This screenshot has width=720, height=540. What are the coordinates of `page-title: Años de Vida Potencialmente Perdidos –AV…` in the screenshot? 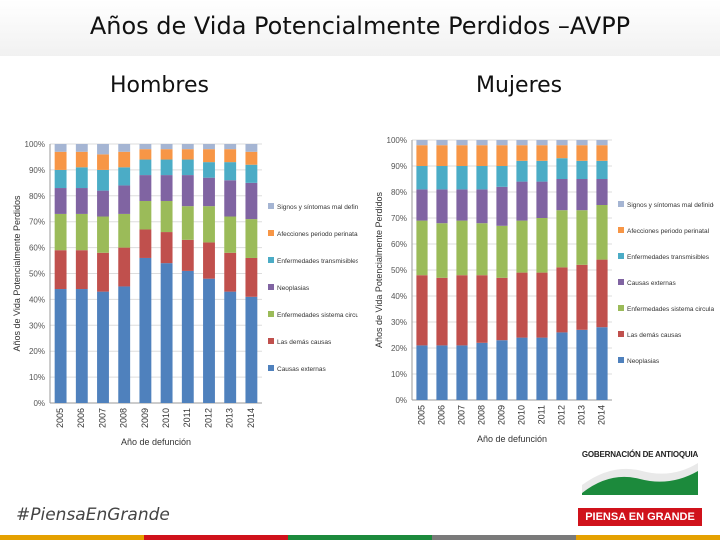 It's located at (360, 26).